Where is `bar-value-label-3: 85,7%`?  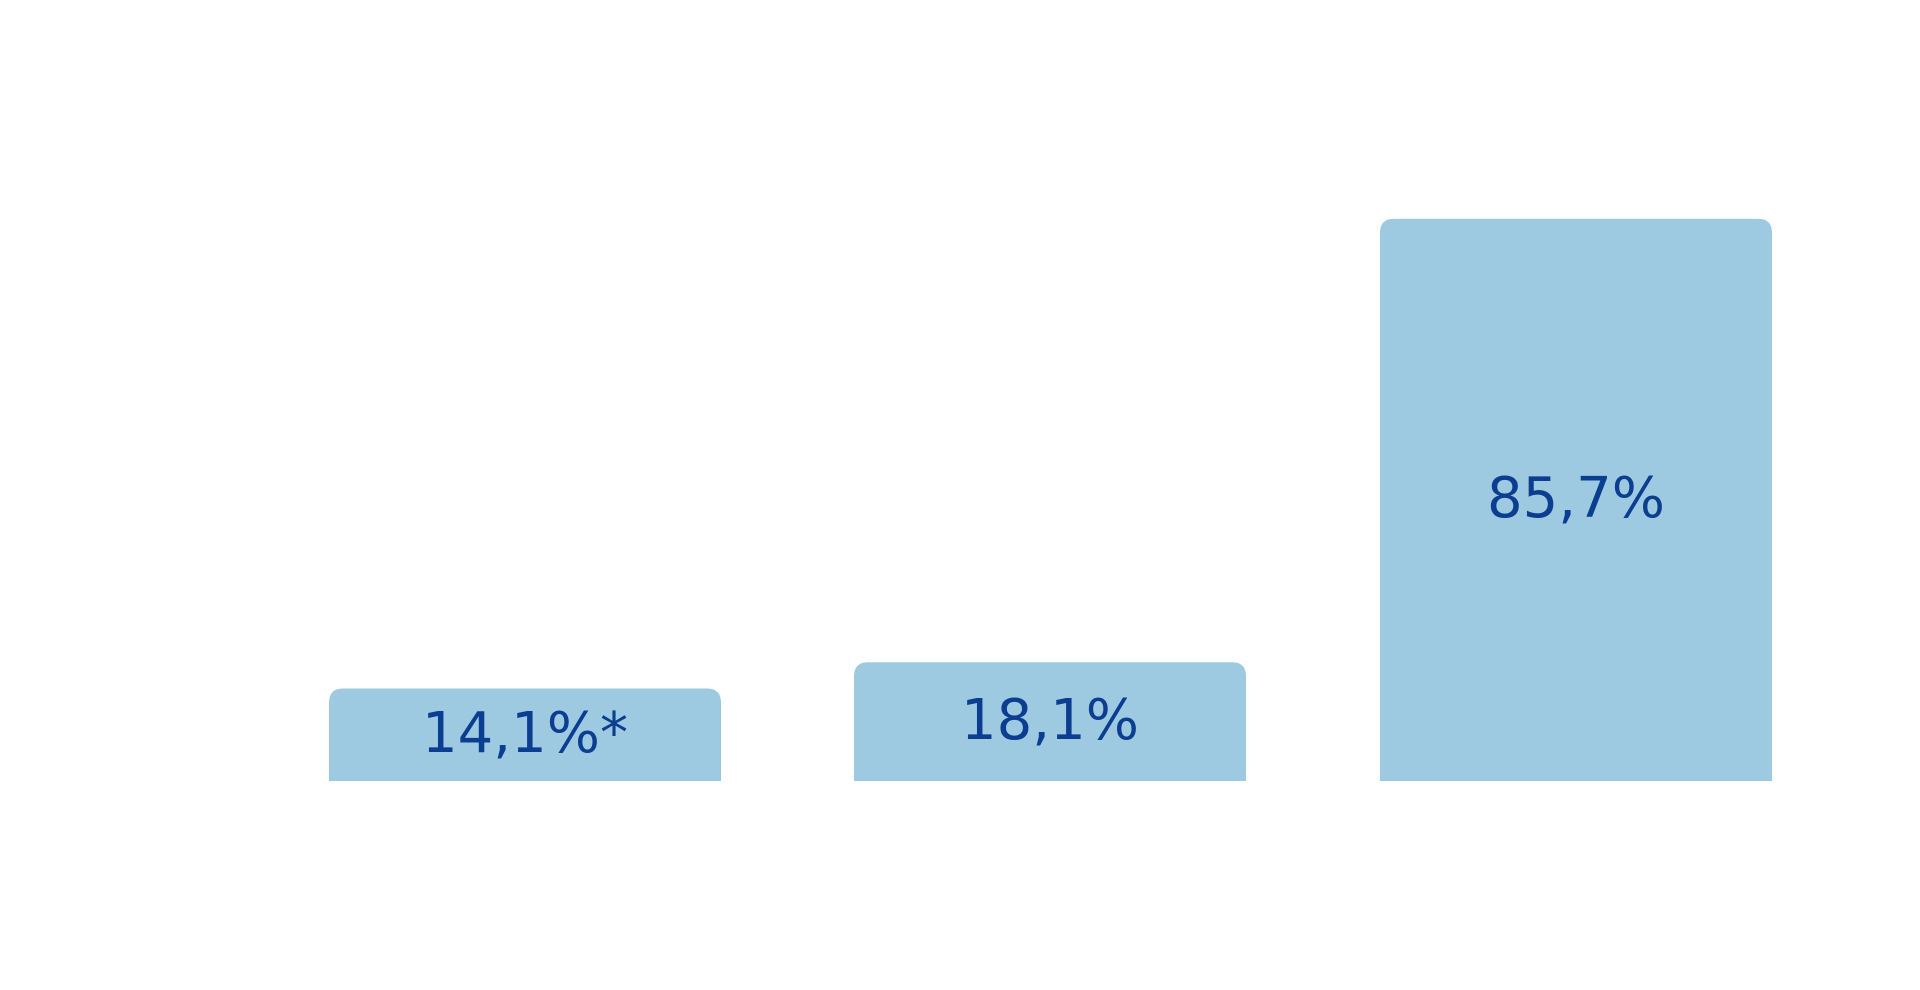
bar-value-label-3: 85,7% is located at coordinates (1576, 498).